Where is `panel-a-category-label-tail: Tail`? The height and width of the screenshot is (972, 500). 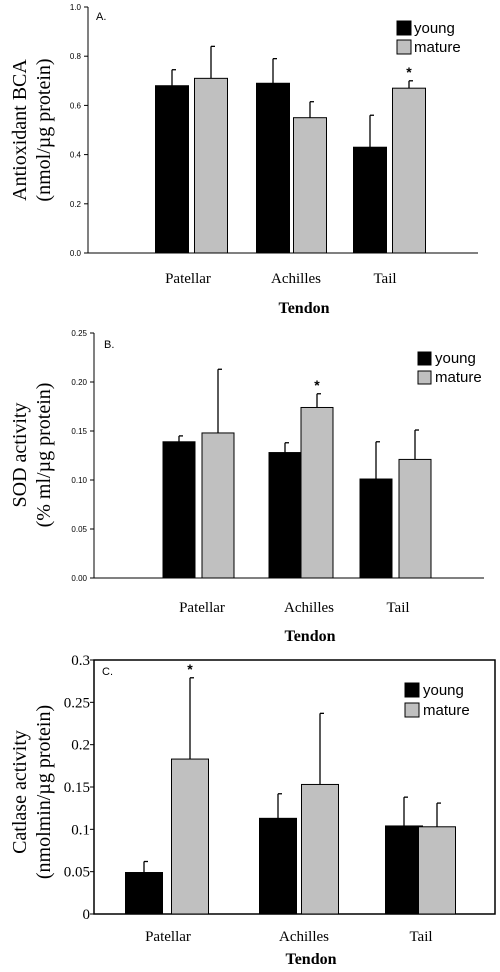
panel-a-category-label-tail: Tail is located at coordinates (384, 279).